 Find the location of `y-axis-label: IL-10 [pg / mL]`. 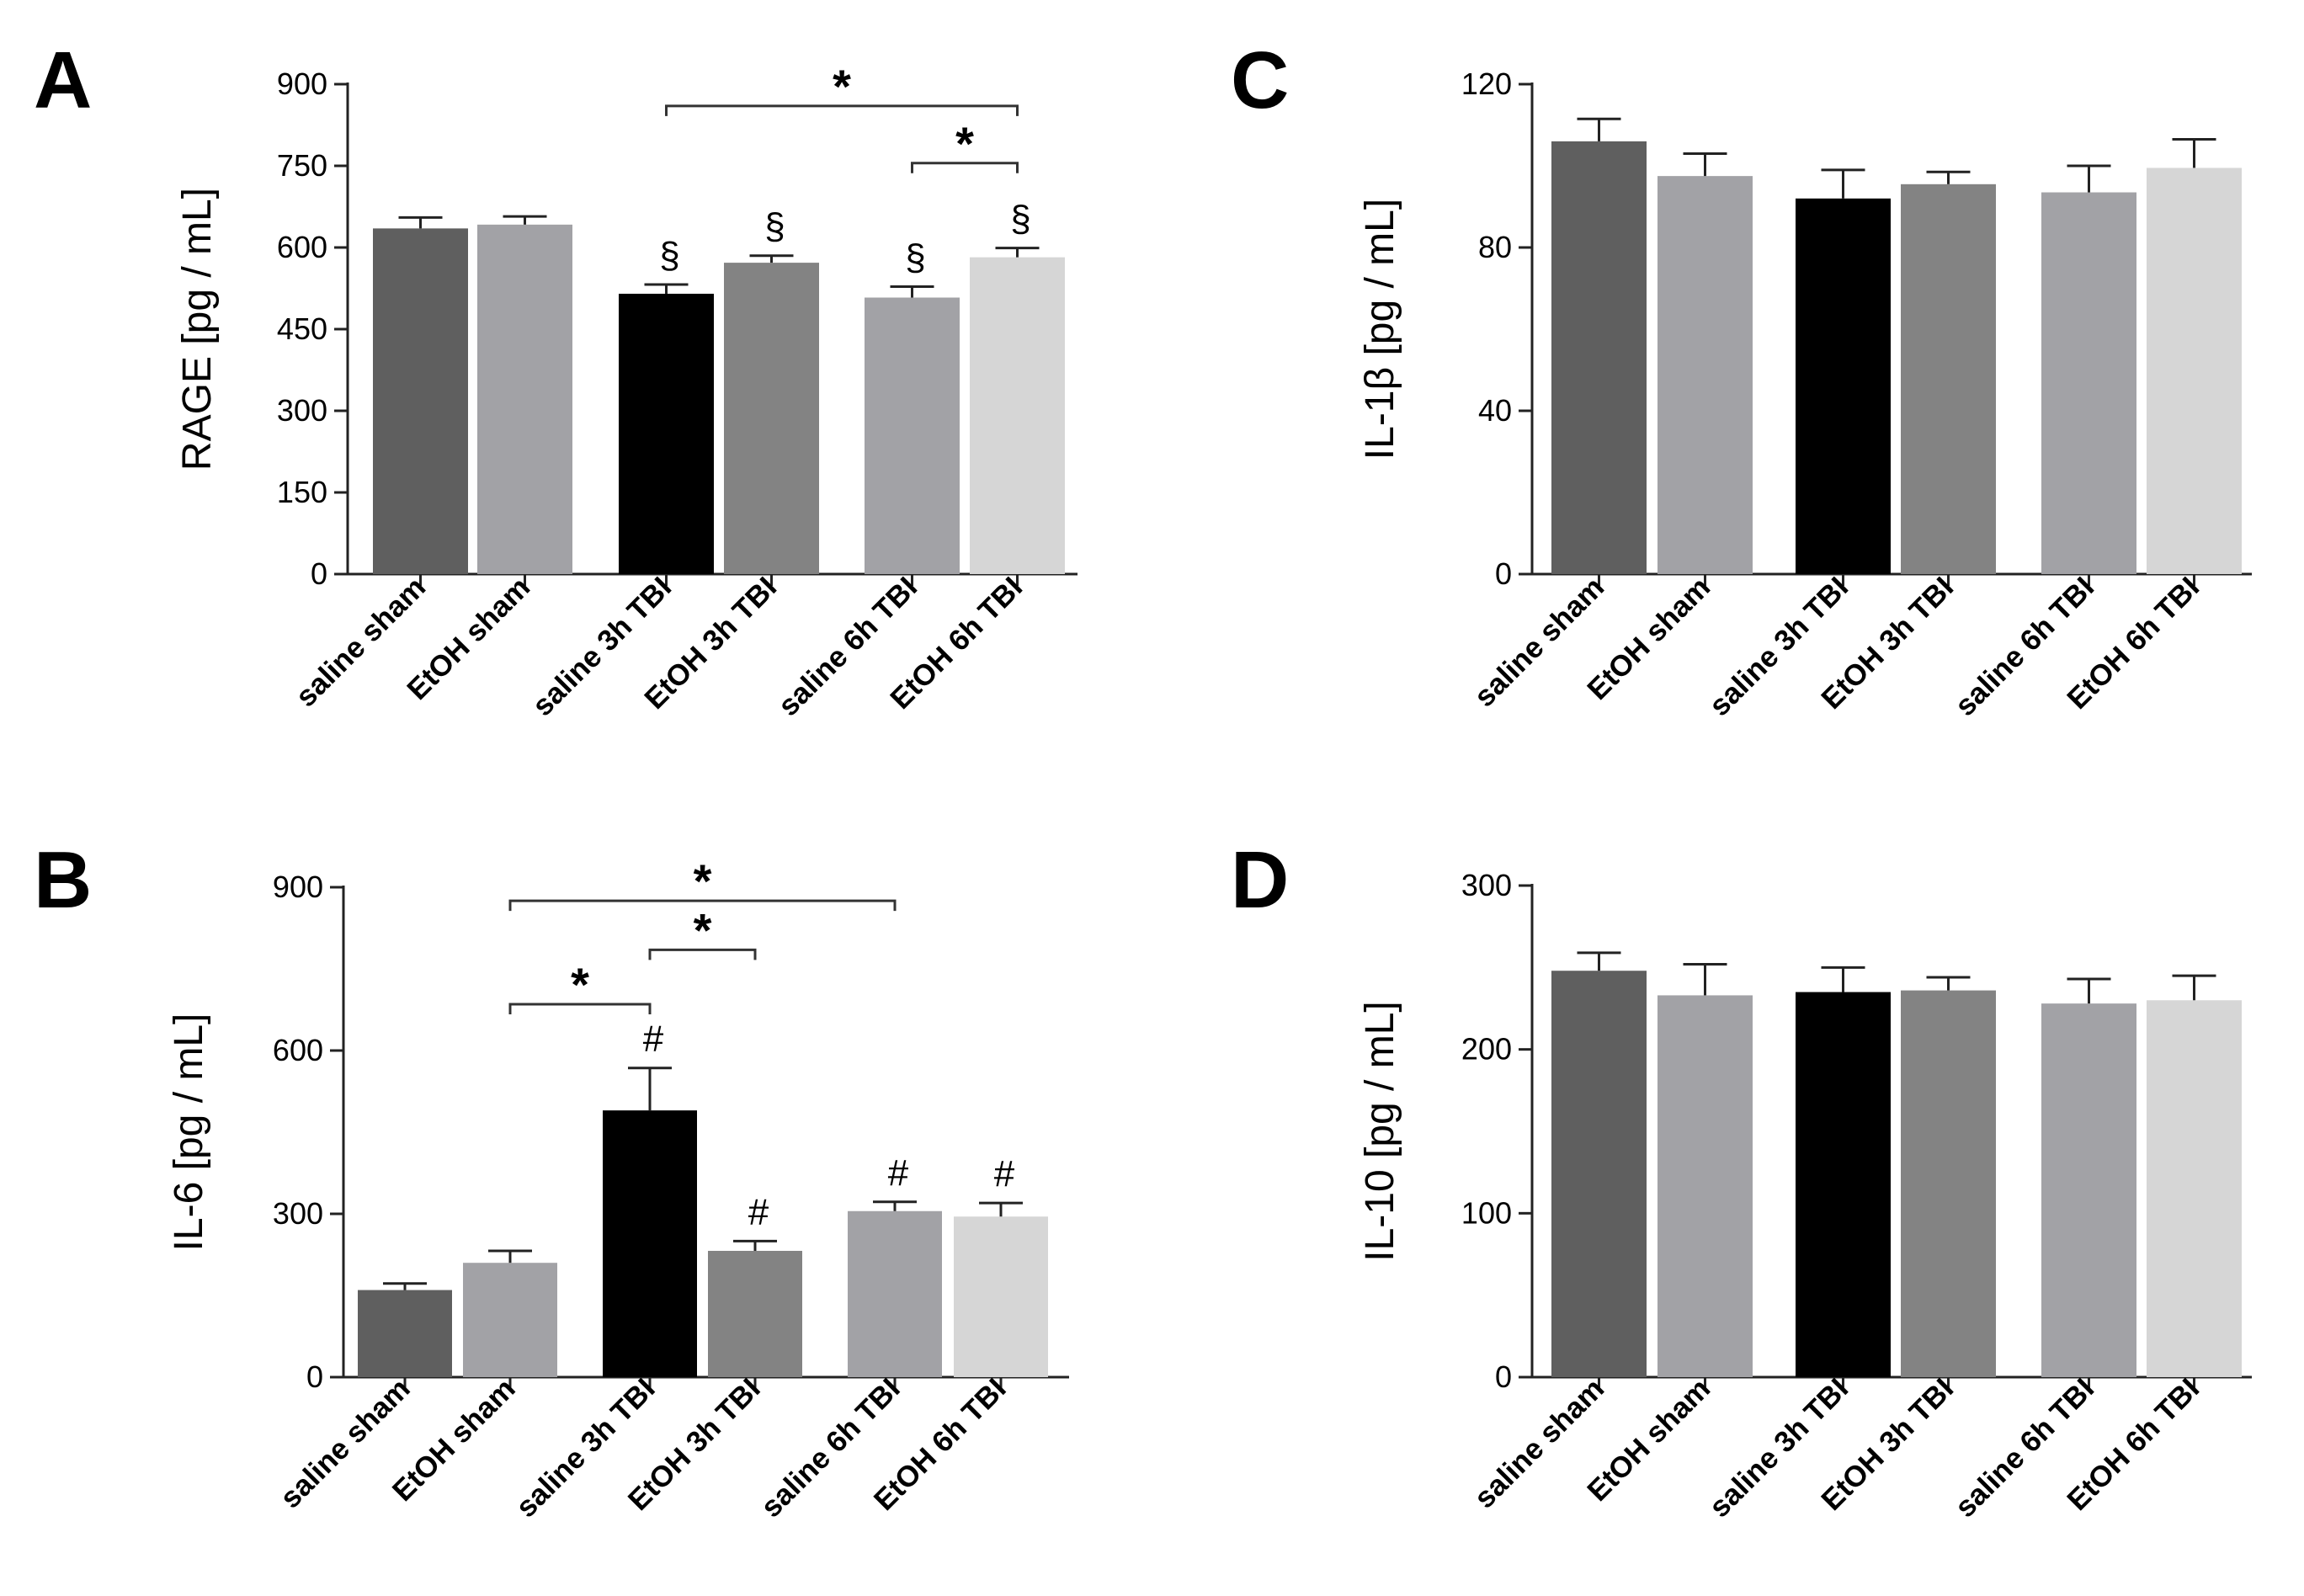

y-axis-label: IL-10 [pg / mL] is located at coordinates (1380, 1131).